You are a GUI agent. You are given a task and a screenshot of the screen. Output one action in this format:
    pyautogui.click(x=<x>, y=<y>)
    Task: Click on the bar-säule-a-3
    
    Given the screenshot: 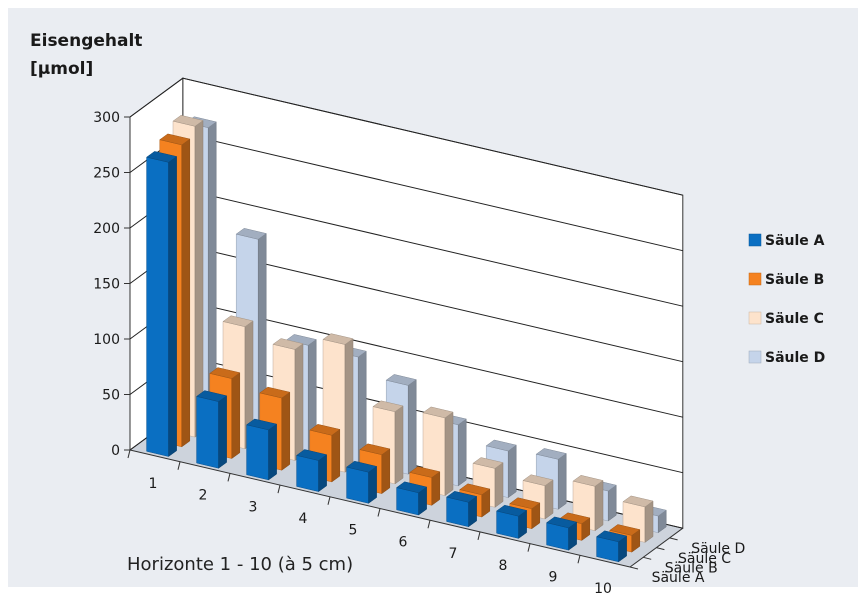 What is the action you would take?
    pyautogui.click(x=262, y=449)
    